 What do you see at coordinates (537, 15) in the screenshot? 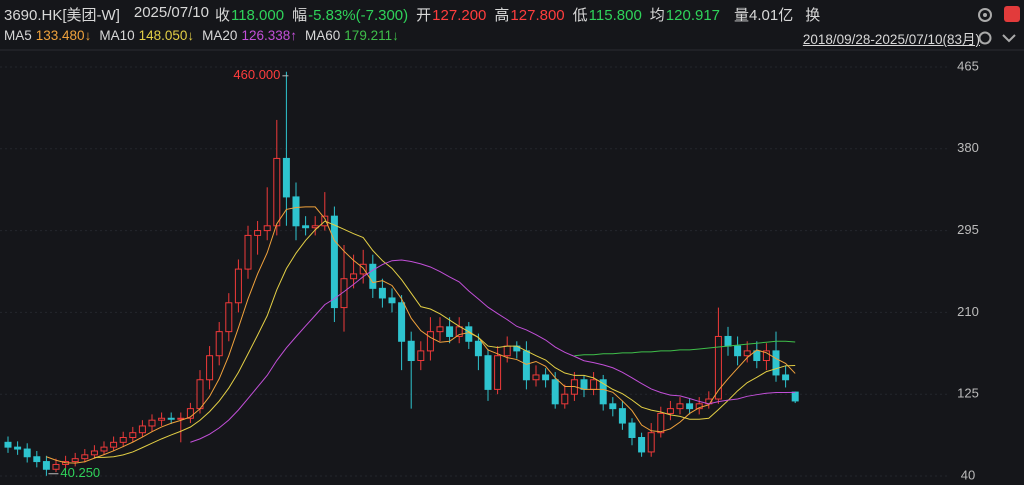
I see `field-value: 127.800` at bounding box center [537, 15].